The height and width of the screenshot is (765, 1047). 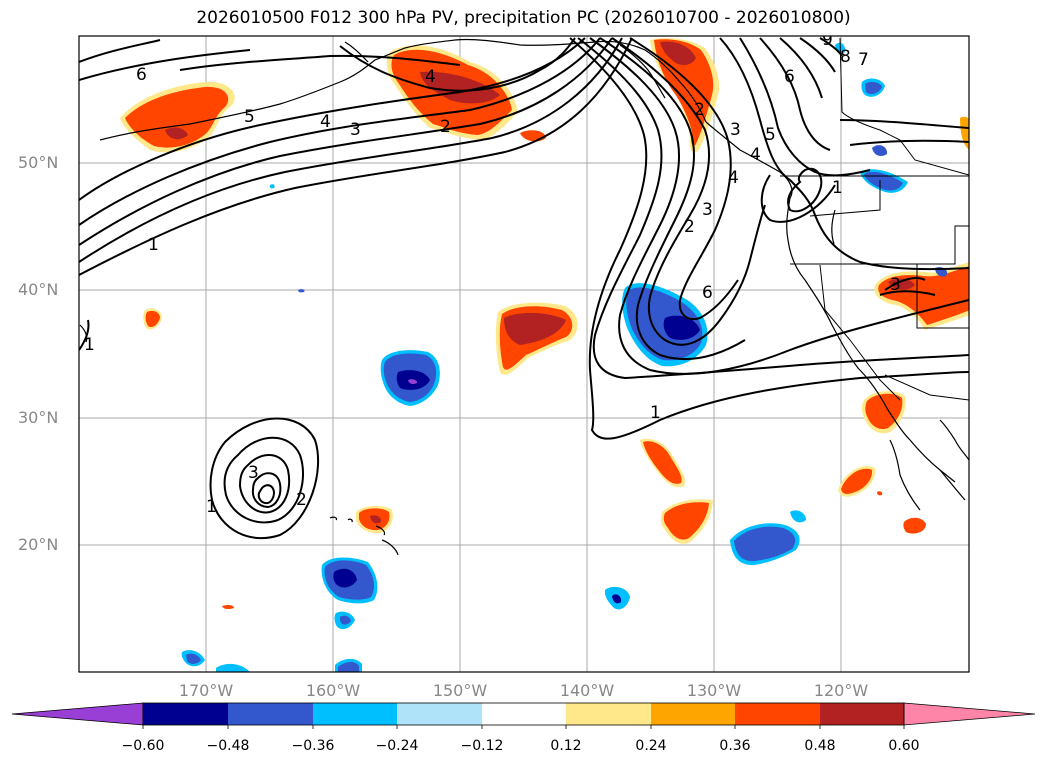 What do you see at coordinates (38, 417) in the screenshot?
I see `lat-label: 30°N` at bounding box center [38, 417].